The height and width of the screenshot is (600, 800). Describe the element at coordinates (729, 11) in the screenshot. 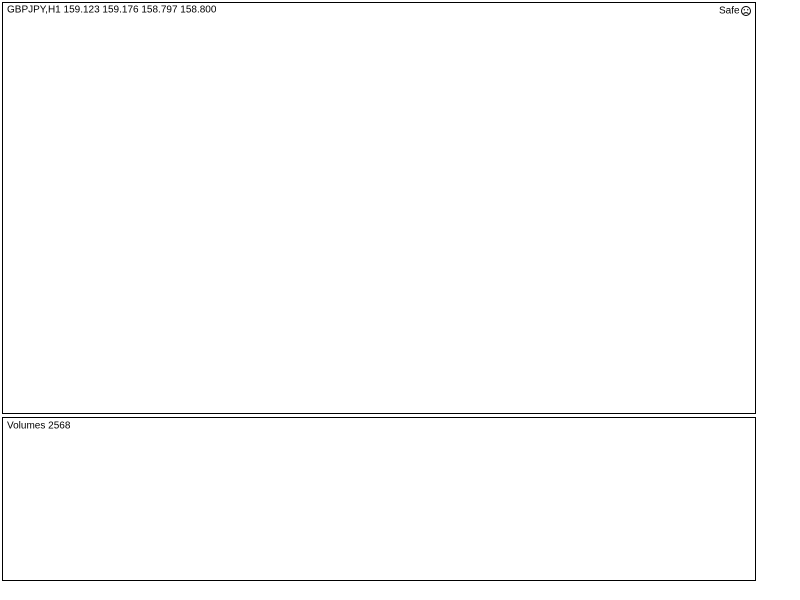

I see `expert-status: Safe` at that location.